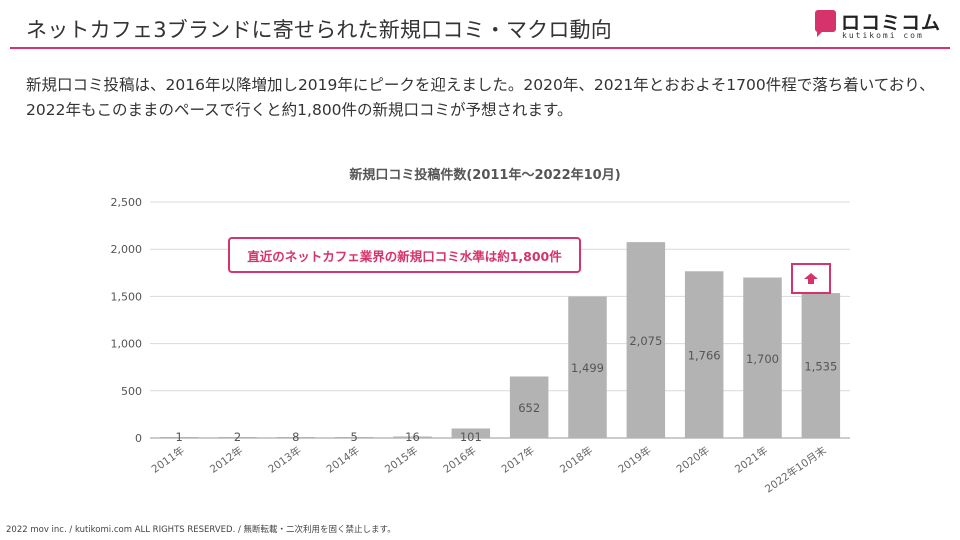  What do you see at coordinates (343, 460) in the screenshot?
I see `x-tick-label: 2014年` at bounding box center [343, 460].